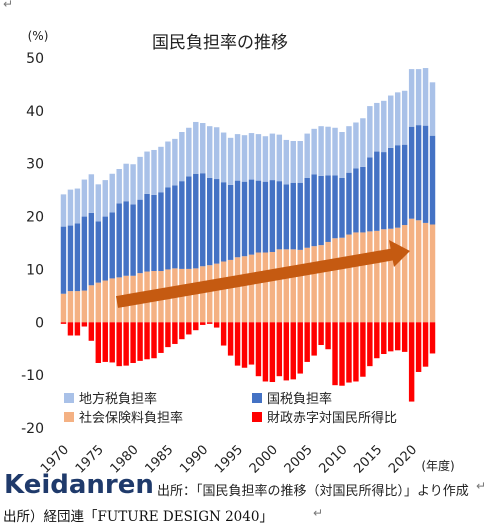 The height and width of the screenshot is (527, 490). Describe the element at coordinates (8, 5) in the screenshot. I see `paragraph-return-mark: ↵` at that location.